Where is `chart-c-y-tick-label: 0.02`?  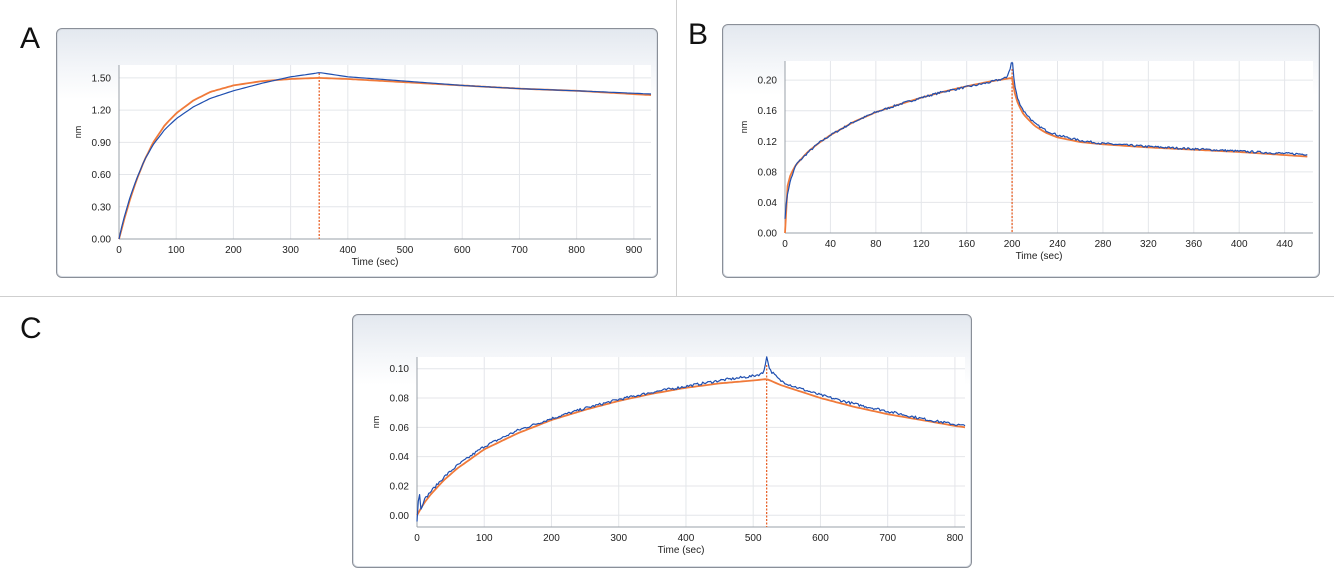
chart-c-y-tick-label: 0.02 is located at coordinates (400, 486).